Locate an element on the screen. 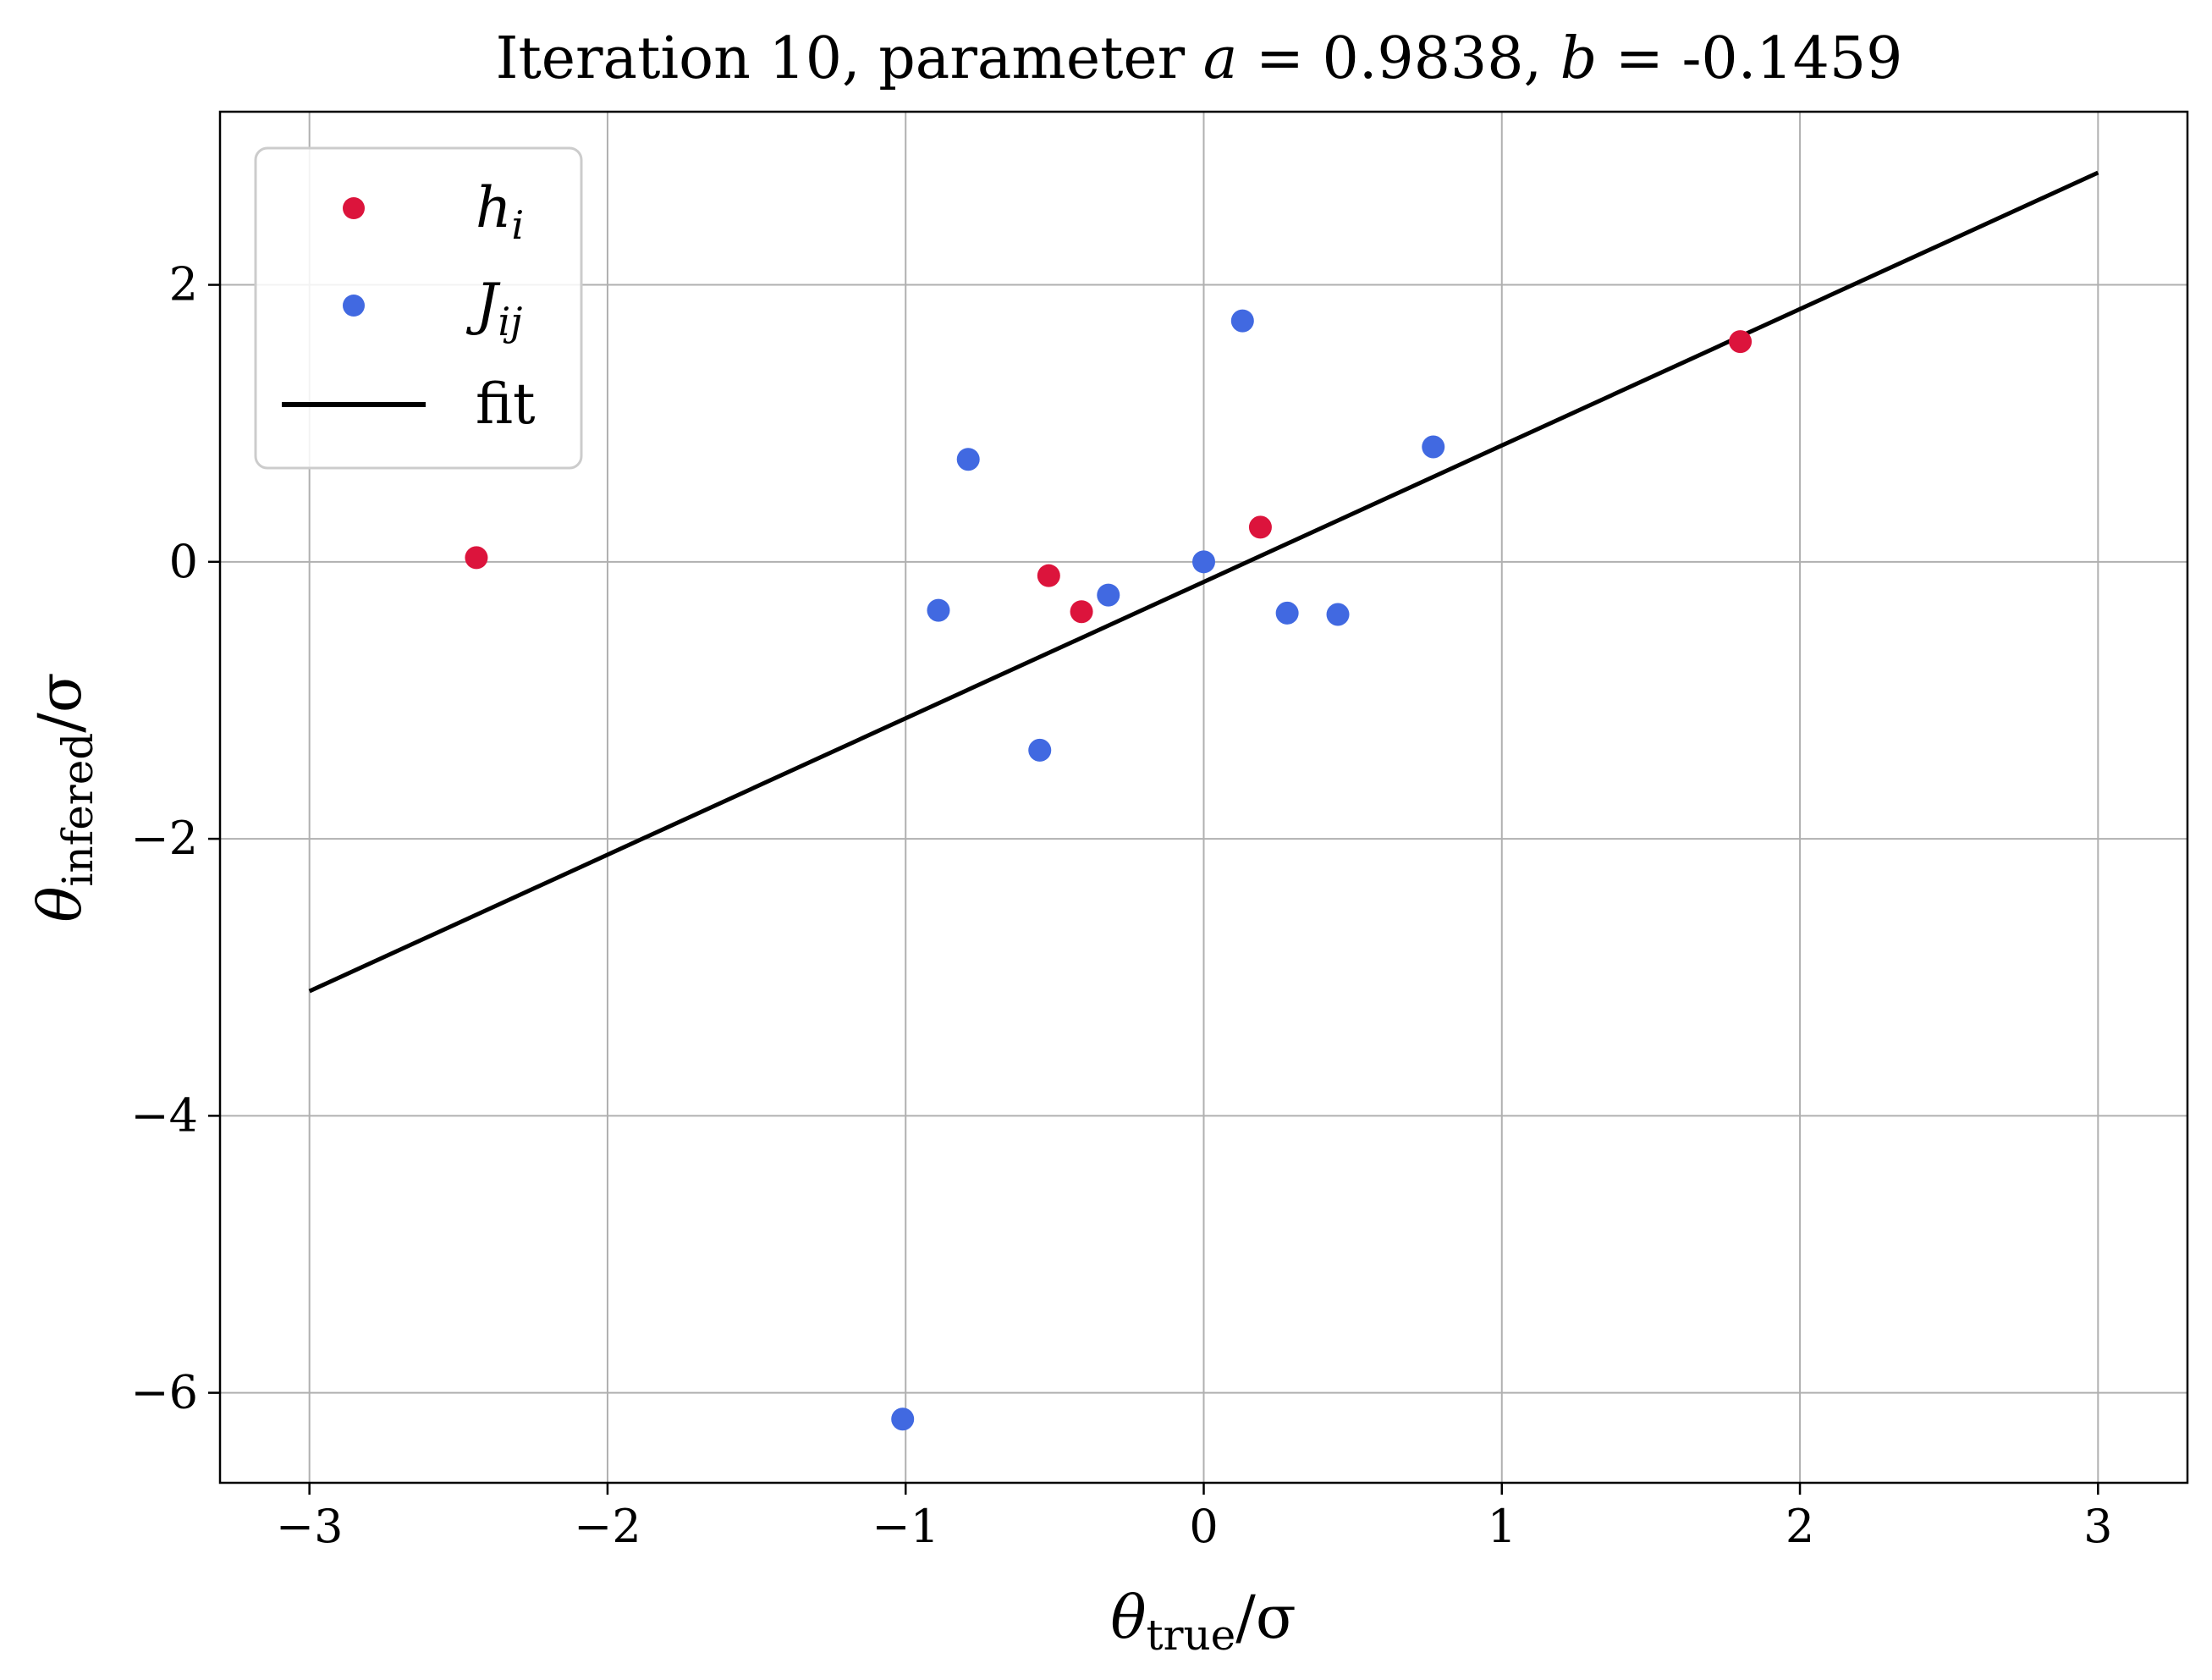  legend-h-subscript: i is located at coordinates (518, 225).